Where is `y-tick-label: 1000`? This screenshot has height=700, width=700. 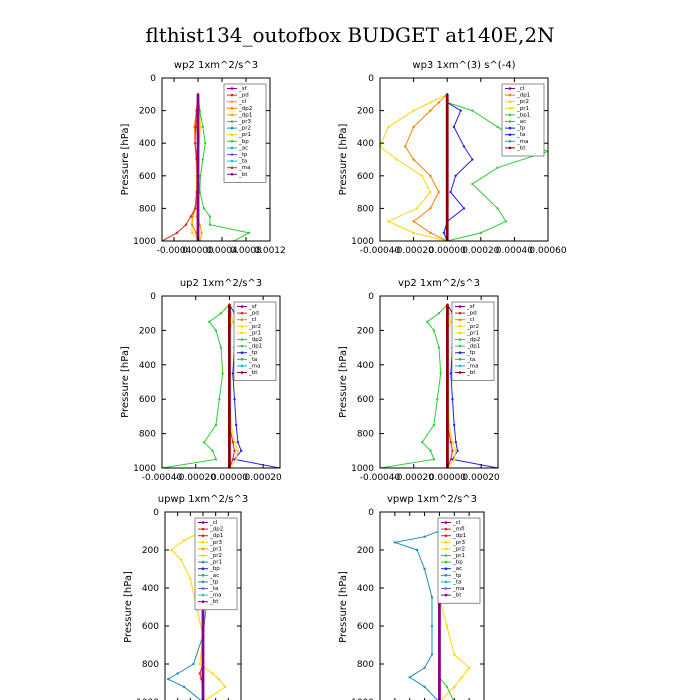
y-tick-label: 1000 is located at coordinates (362, 469).